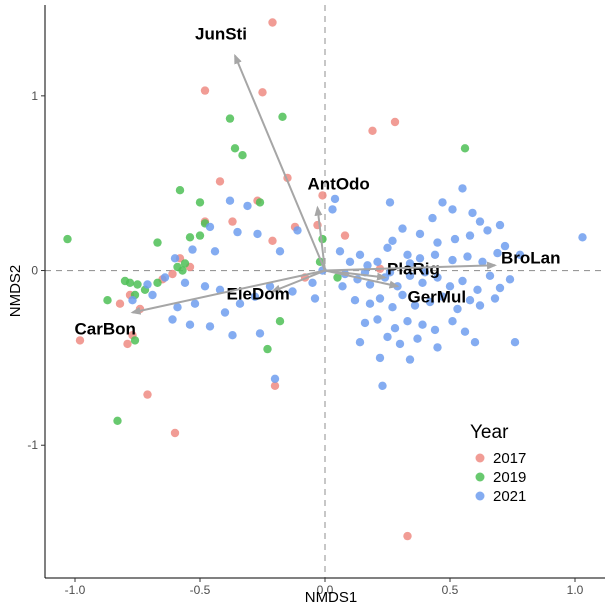 The width and height of the screenshot is (615, 608). What do you see at coordinates (34, 271) in the screenshot?
I see `y-tick-label: 0` at bounding box center [34, 271].